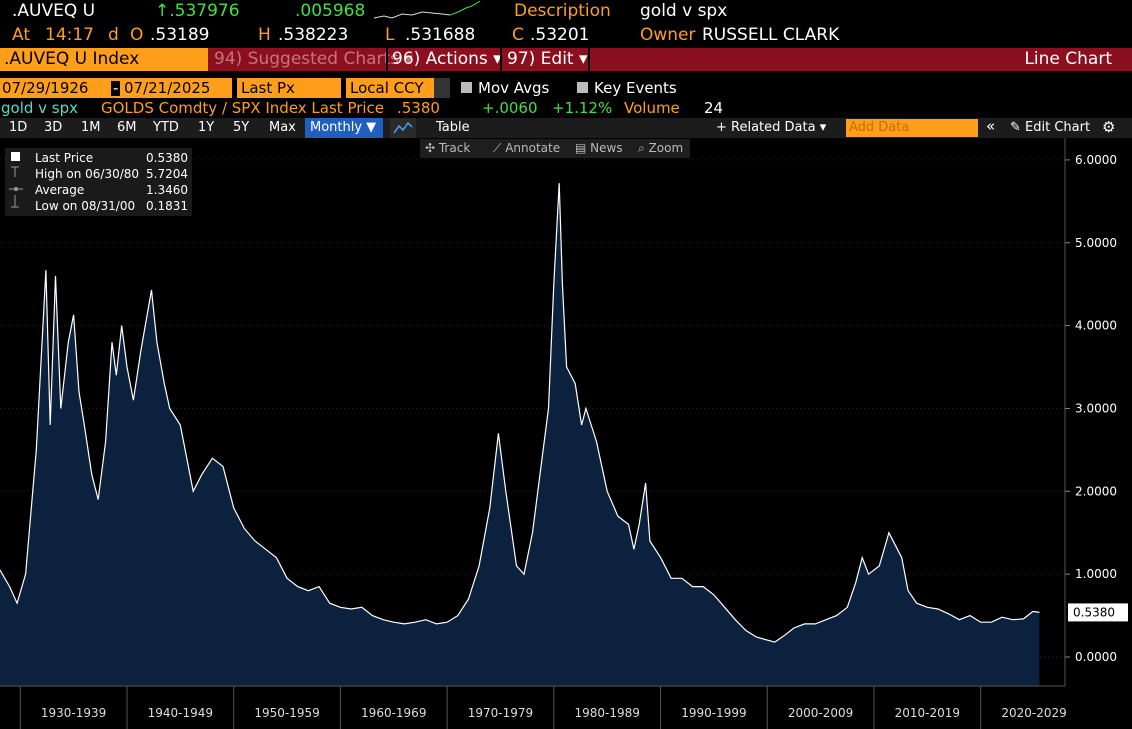 This screenshot has width=1132, height=729. Describe the element at coordinates (87, 174) in the screenshot. I see `stat-label: High on 06/30/80` at that location.